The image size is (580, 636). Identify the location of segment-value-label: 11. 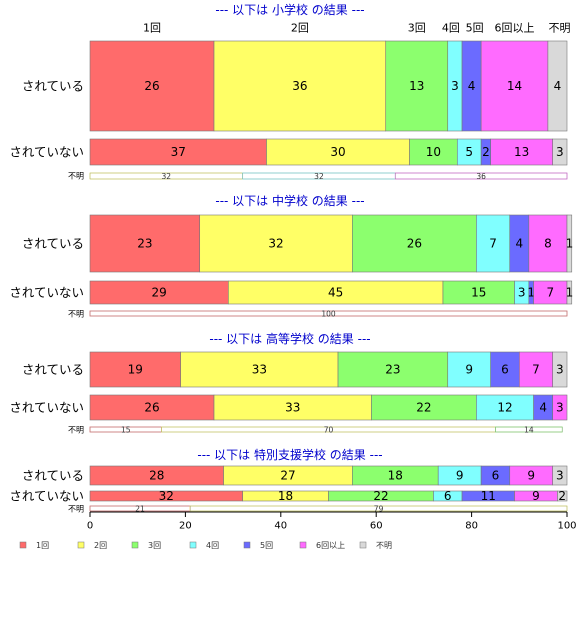
(488, 496).